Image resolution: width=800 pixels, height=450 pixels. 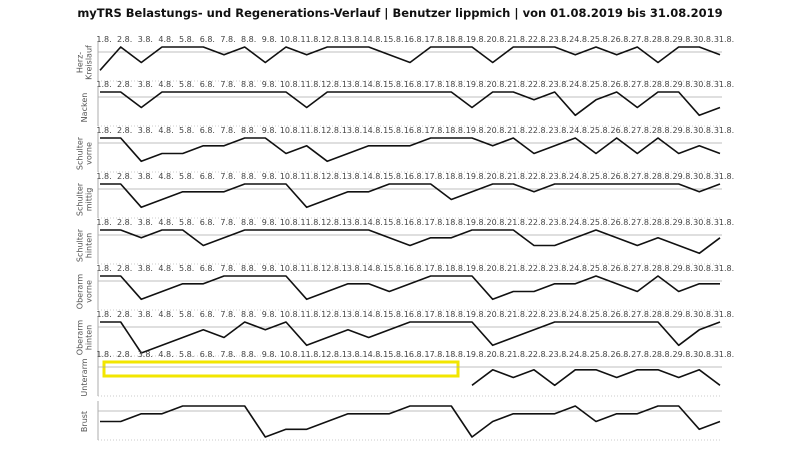 I want to click on day-label: 23.8., so click(x=558, y=314).